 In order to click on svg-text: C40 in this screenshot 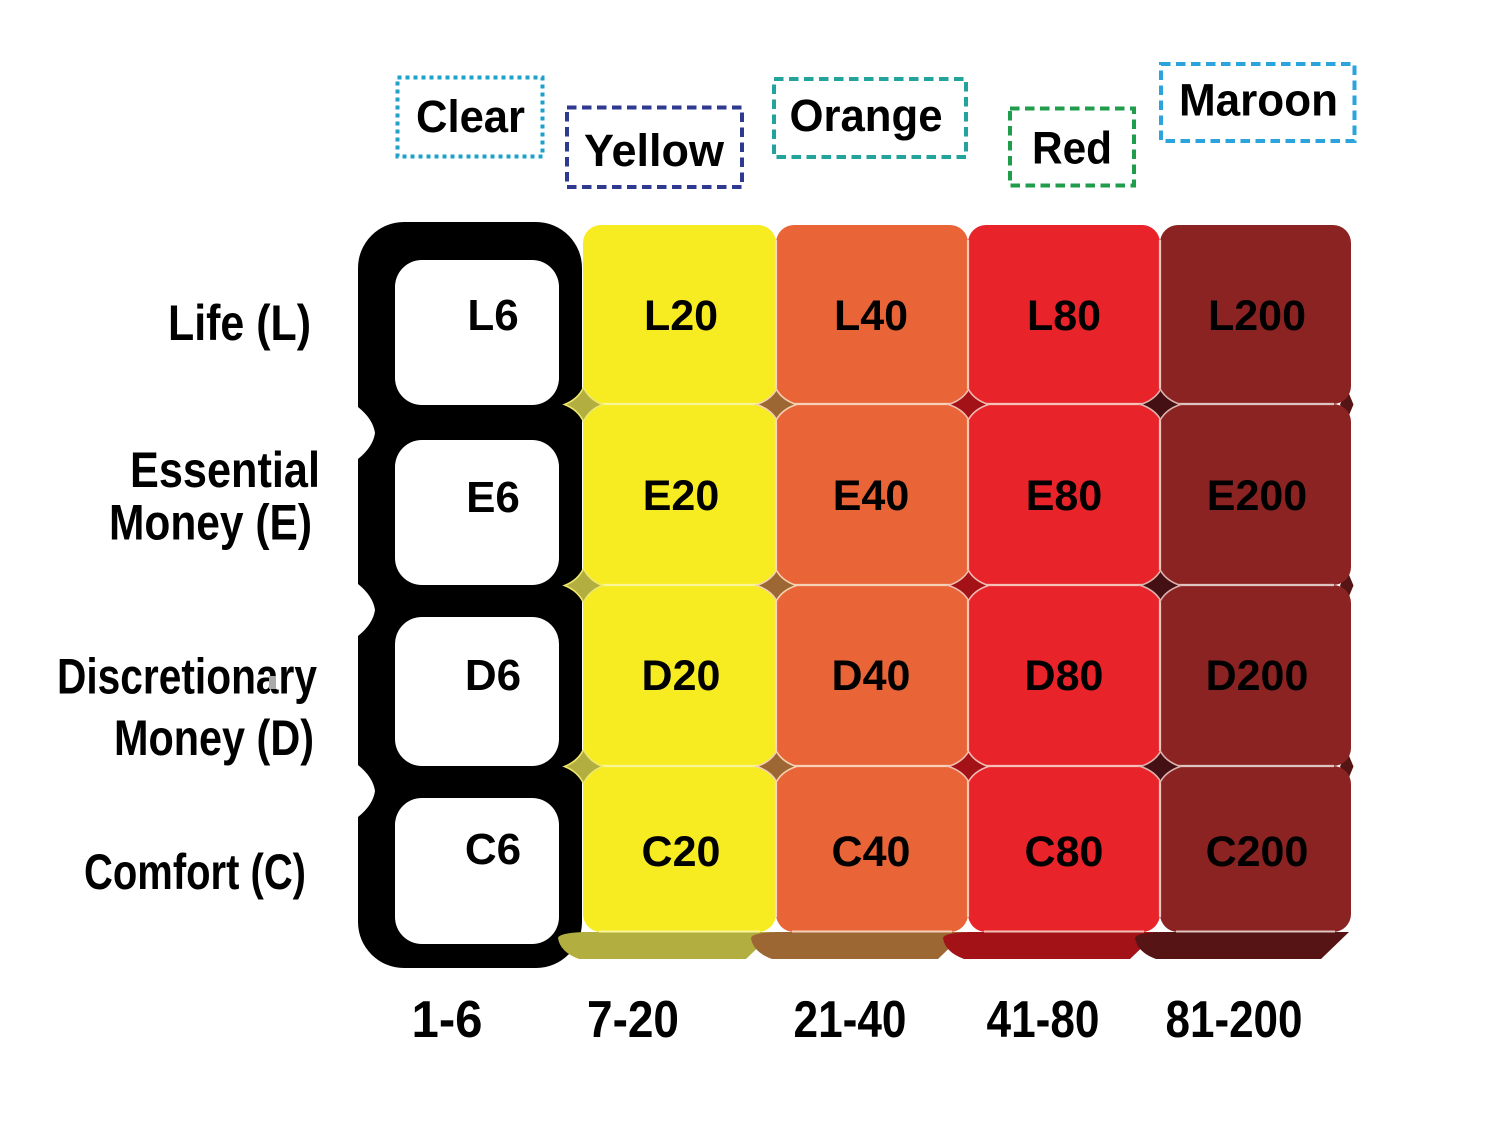, I will do `click(871, 852)`.